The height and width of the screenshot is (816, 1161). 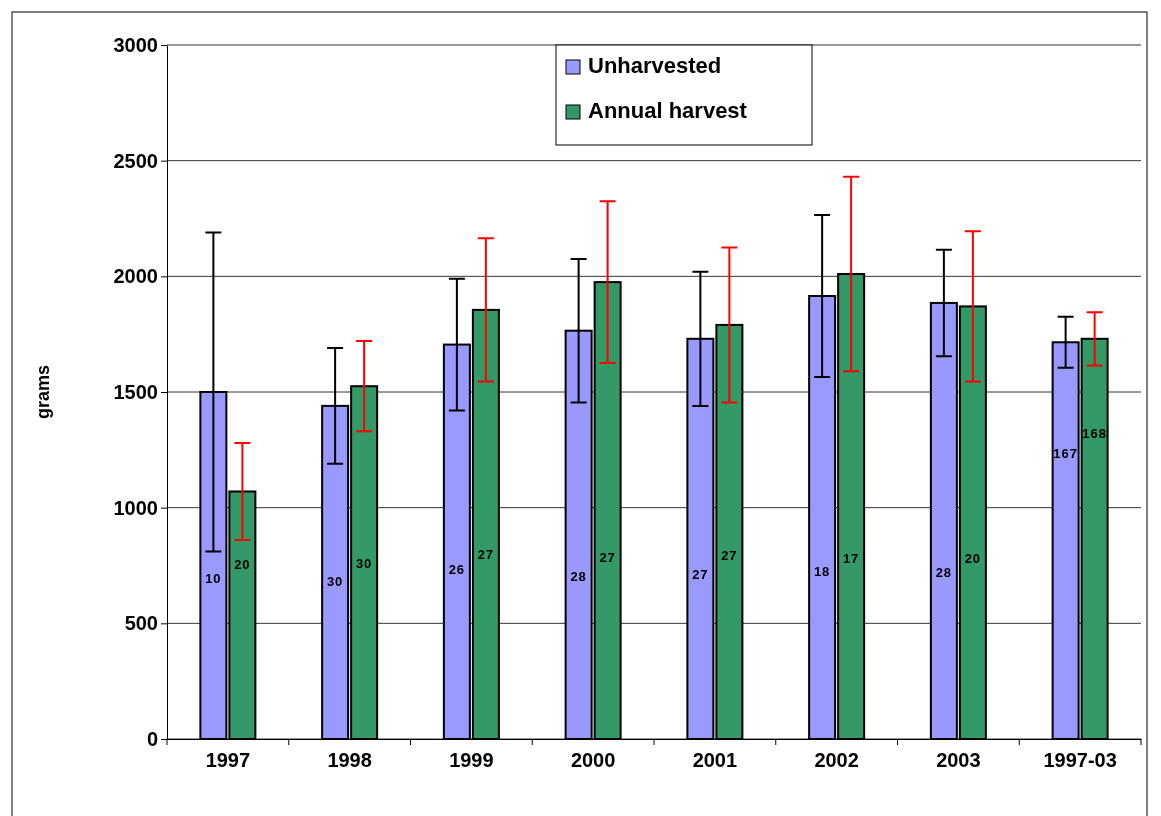 I want to click on y-tick-label: 3000, so click(x=135, y=44).